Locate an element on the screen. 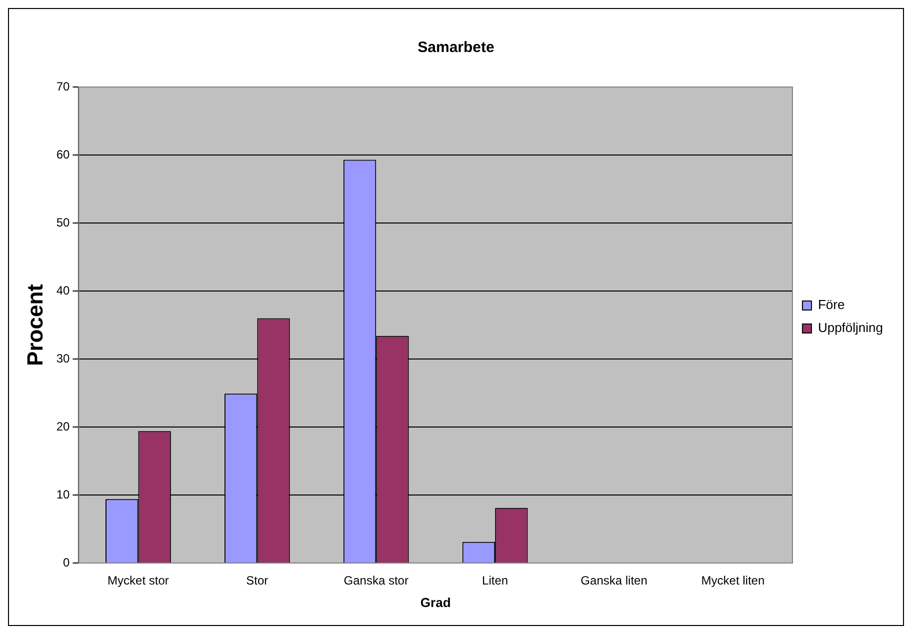 The image size is (912, 634). chart-title: Samarbete is located at coordinates (456, 47).